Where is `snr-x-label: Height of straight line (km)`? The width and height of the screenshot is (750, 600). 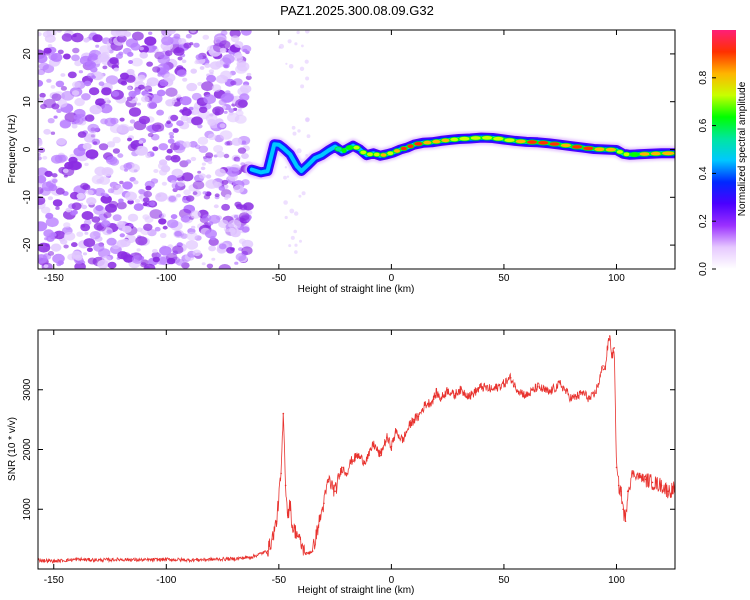
snr-x-label: Height of straight line (km) is located at coordinates (356, 590).